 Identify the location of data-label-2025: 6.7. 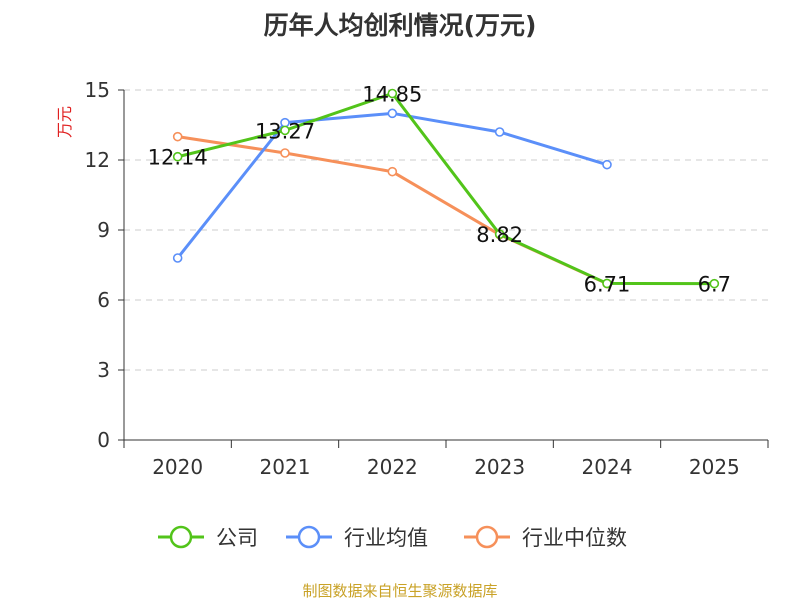
(714, 285).